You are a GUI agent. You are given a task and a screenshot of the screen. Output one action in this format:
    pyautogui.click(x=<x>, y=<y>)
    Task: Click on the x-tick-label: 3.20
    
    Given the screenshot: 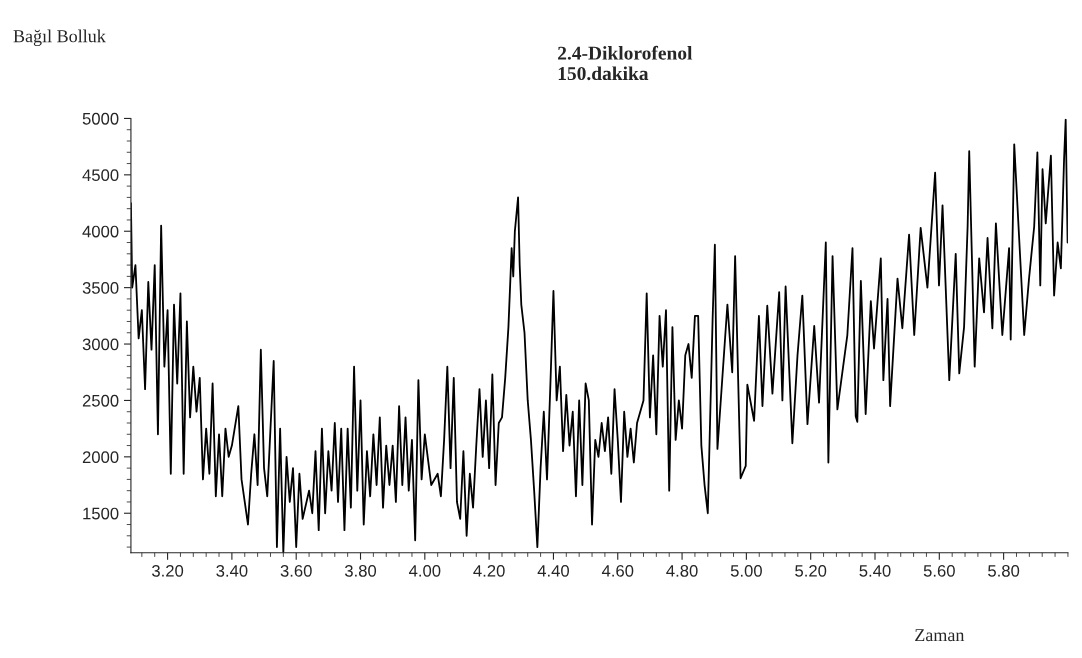 What is the action you would take?
    pyautogui.click(x=168, y=570)
    